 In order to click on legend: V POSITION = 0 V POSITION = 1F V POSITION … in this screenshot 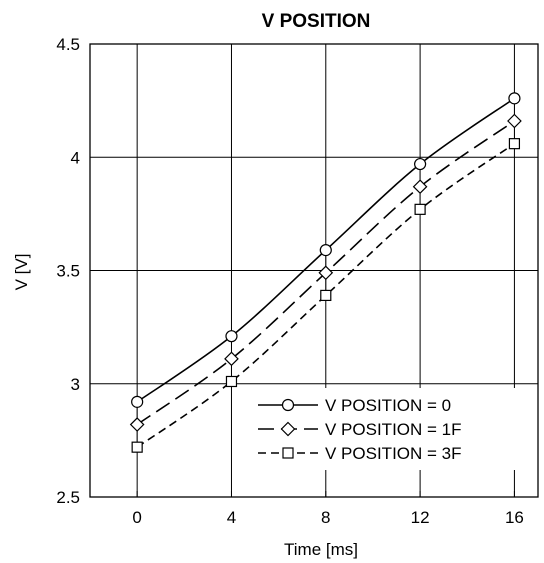, I will do `click(387, 429)`.